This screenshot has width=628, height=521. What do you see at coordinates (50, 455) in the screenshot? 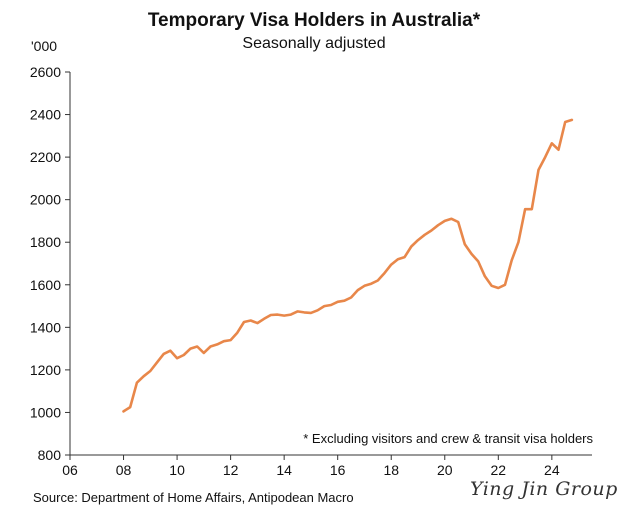
I see `y-tick-label: 800` at bounding box center [50, 455].